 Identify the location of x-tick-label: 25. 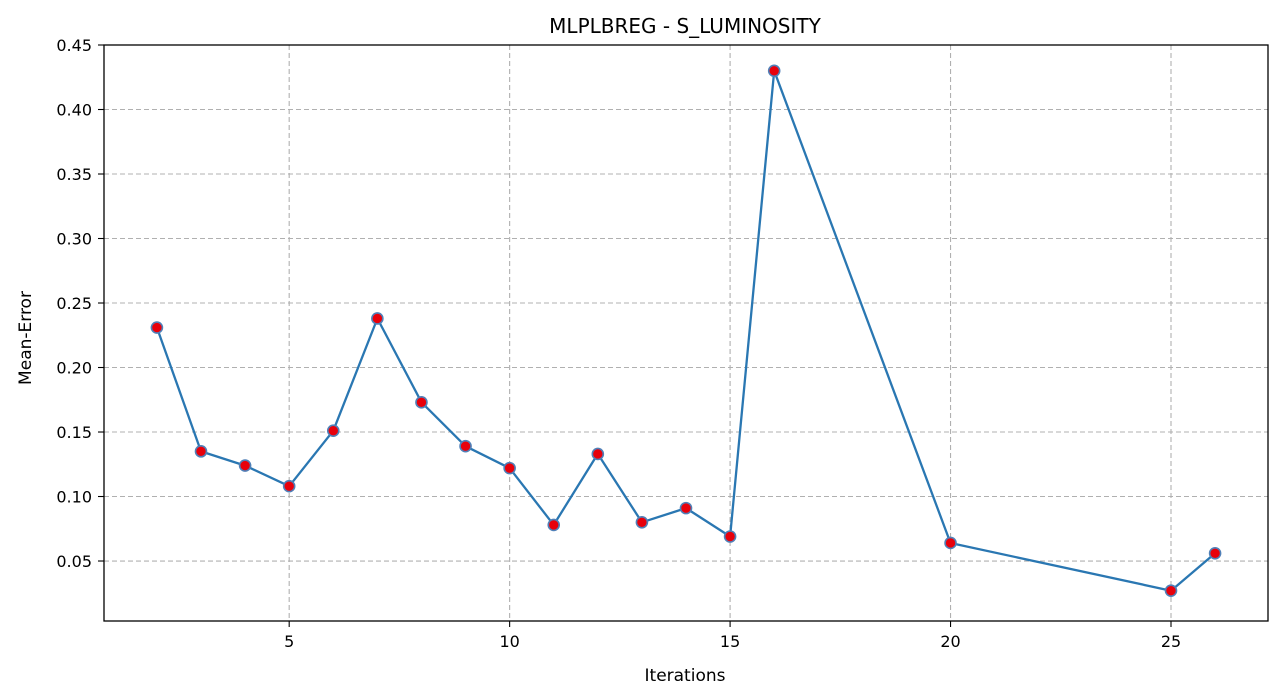
(1171, 641).